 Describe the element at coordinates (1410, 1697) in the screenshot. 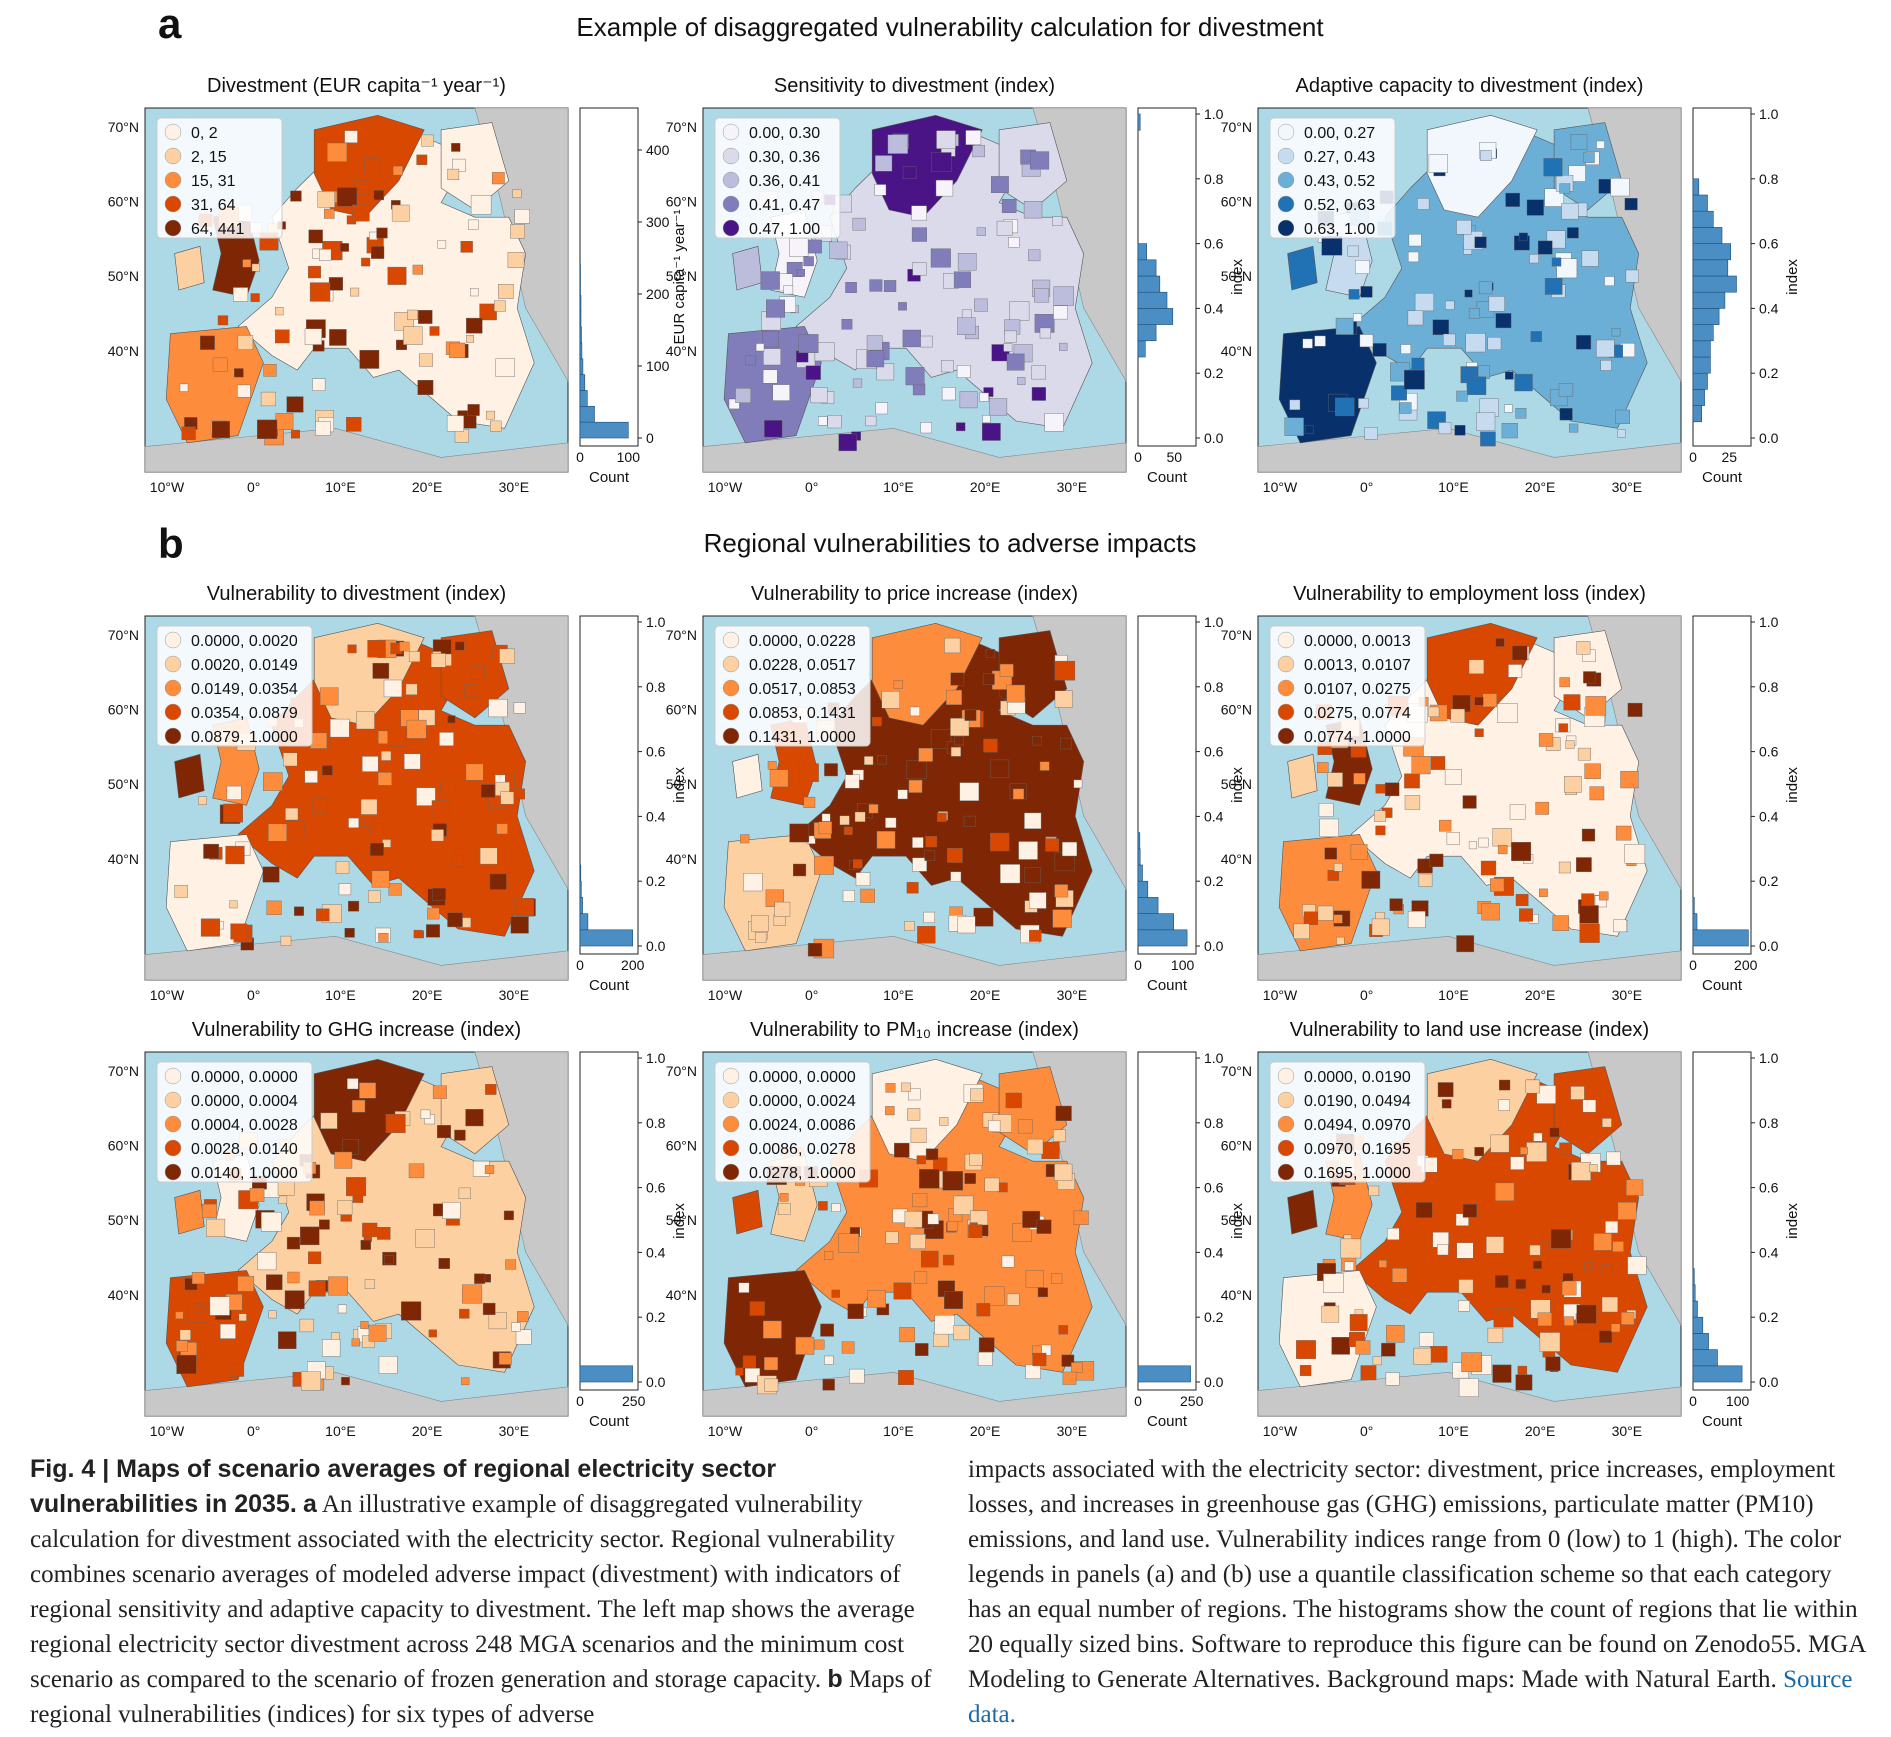

I see `source-data-link: Source data.` at that location.